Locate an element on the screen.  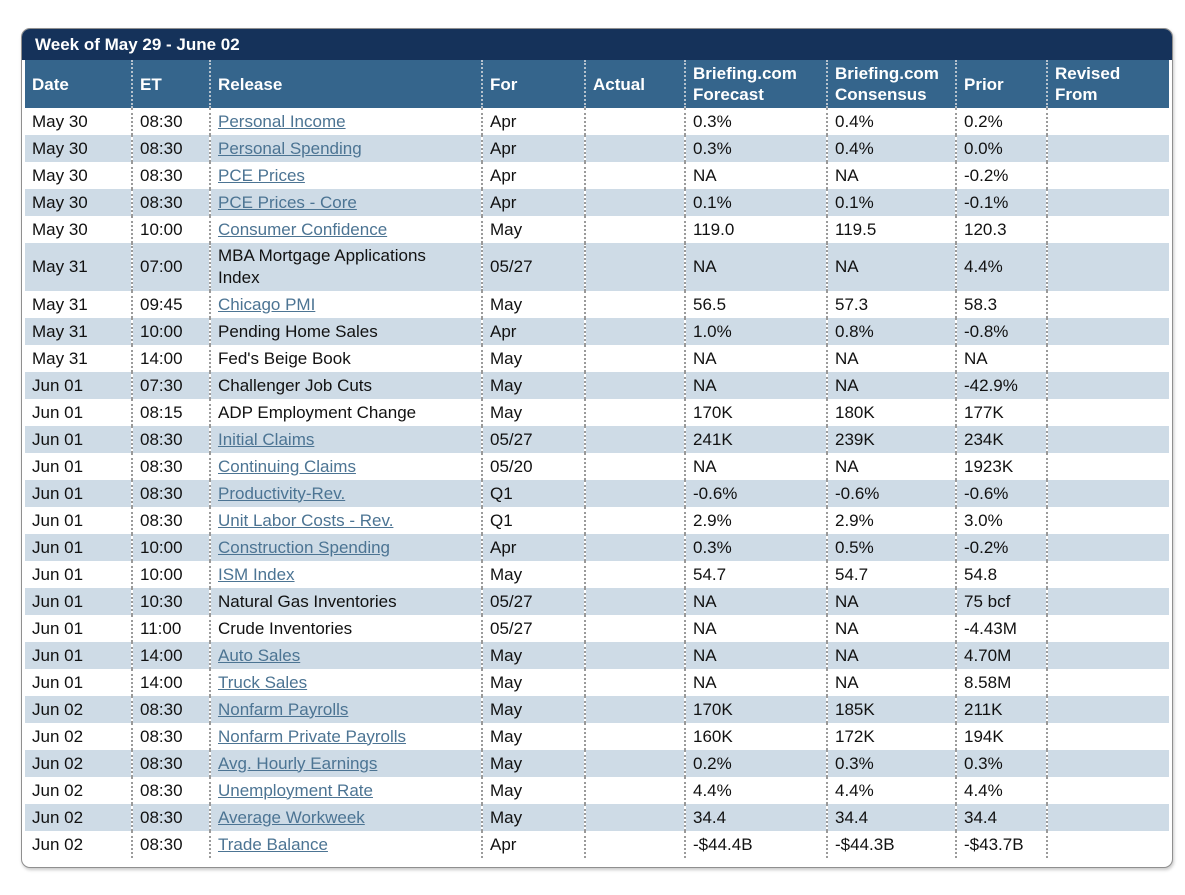
cell-date: May 30 is located at coordinates (79, 202).